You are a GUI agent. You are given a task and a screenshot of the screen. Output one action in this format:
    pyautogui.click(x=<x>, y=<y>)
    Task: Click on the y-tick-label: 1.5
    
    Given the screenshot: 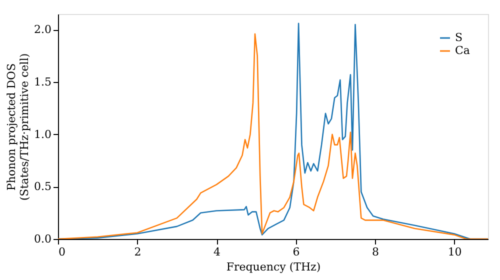 What is the action you would take?
    pyautogui.click(x=43, y=82)
    